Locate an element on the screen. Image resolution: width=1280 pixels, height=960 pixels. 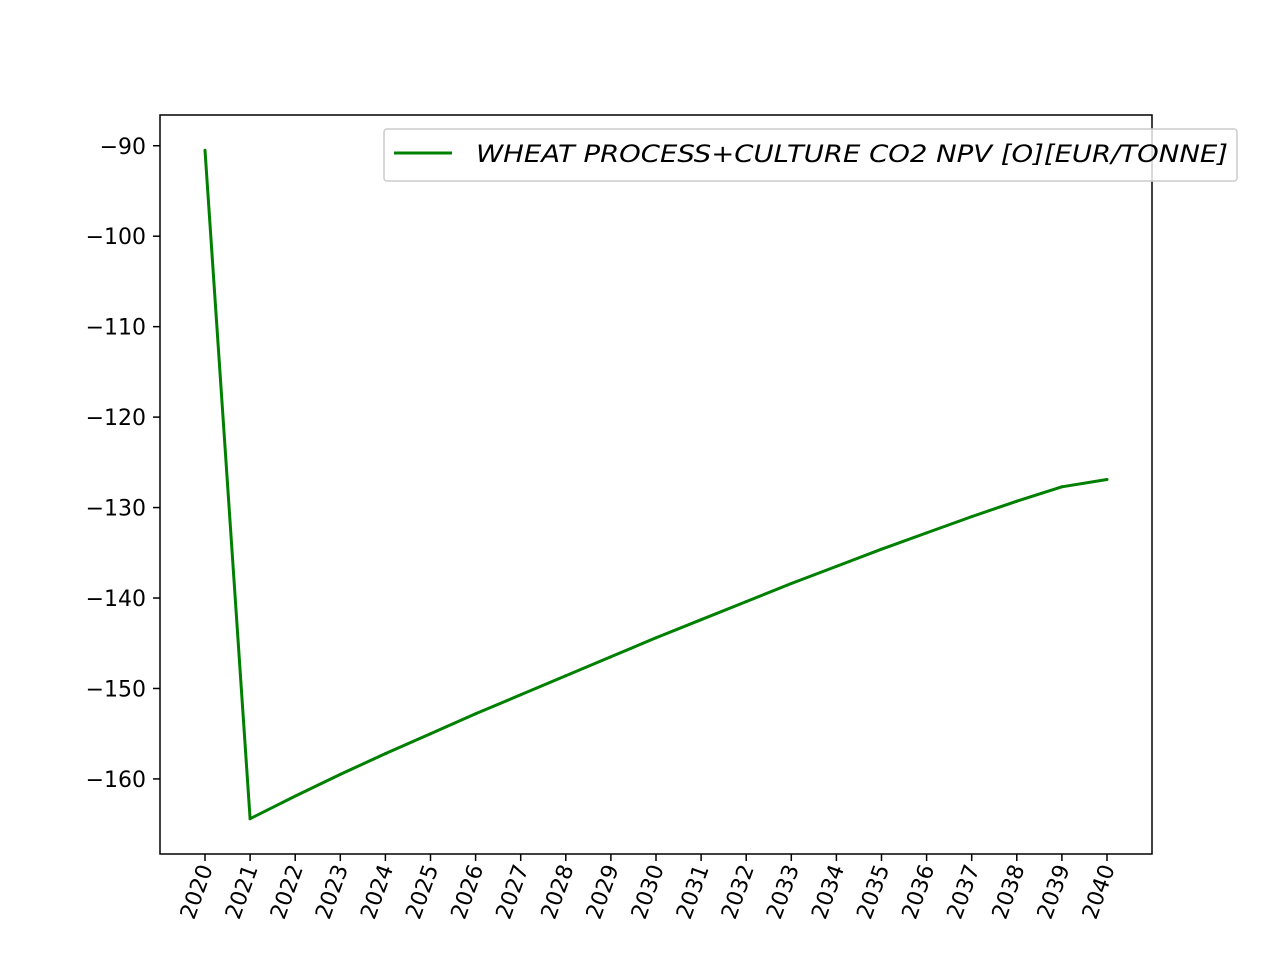
x-tick-label: 2037 is located at coordinates (964, 892).